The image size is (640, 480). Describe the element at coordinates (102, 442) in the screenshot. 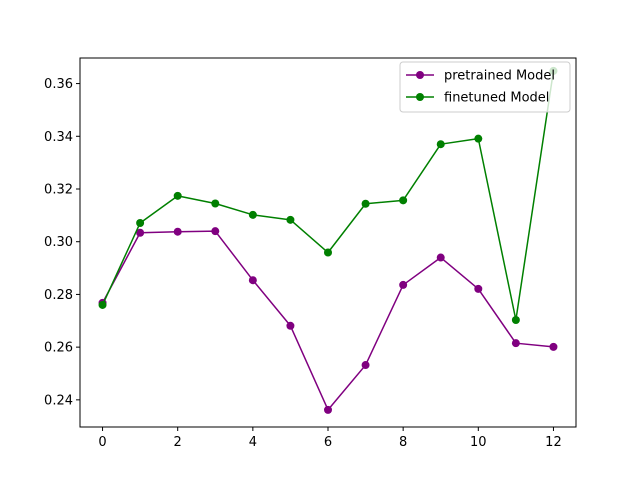

I see `x-tick-label-0: 0` at that location.